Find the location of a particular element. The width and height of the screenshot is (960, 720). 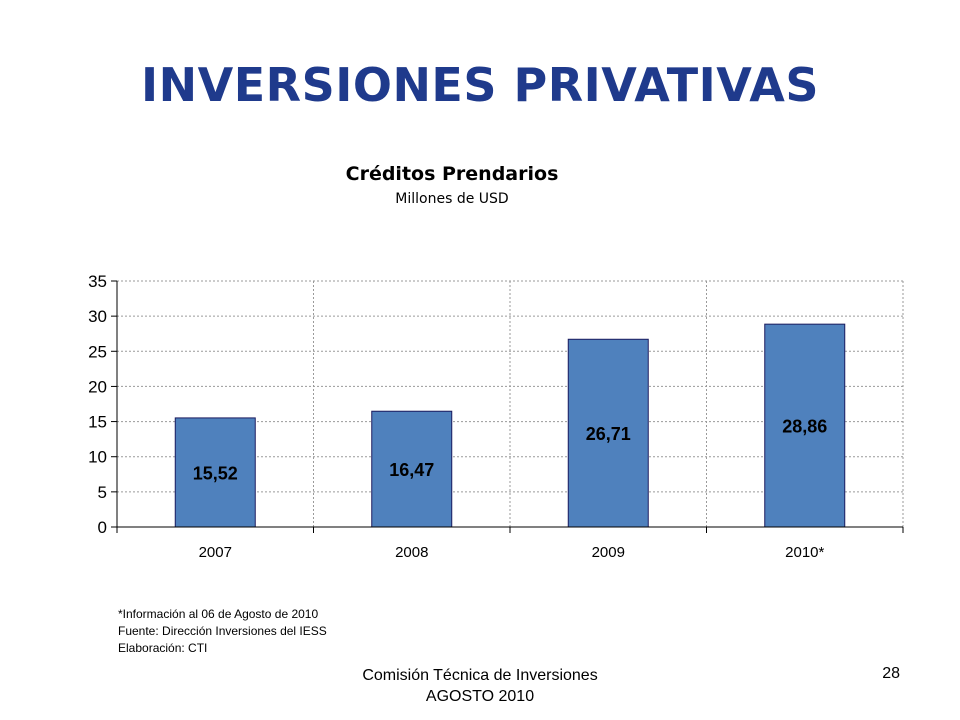

note-source: Fuente: Dirección Inversiones del IESS is located at coordinates (222, 631).